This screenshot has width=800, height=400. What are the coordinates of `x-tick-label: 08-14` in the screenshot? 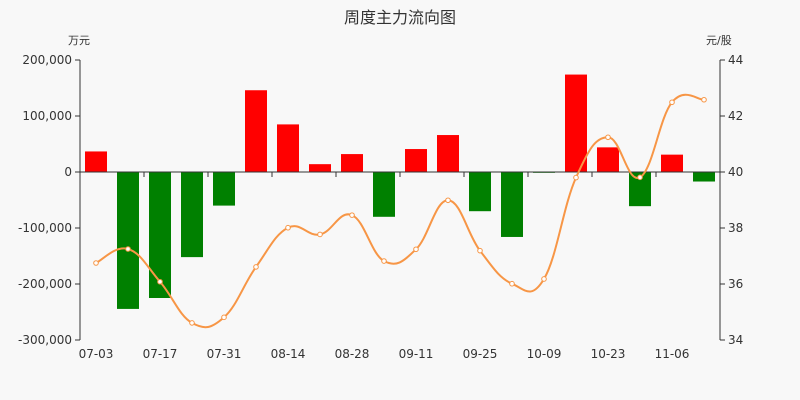 It's located at (288, 354).